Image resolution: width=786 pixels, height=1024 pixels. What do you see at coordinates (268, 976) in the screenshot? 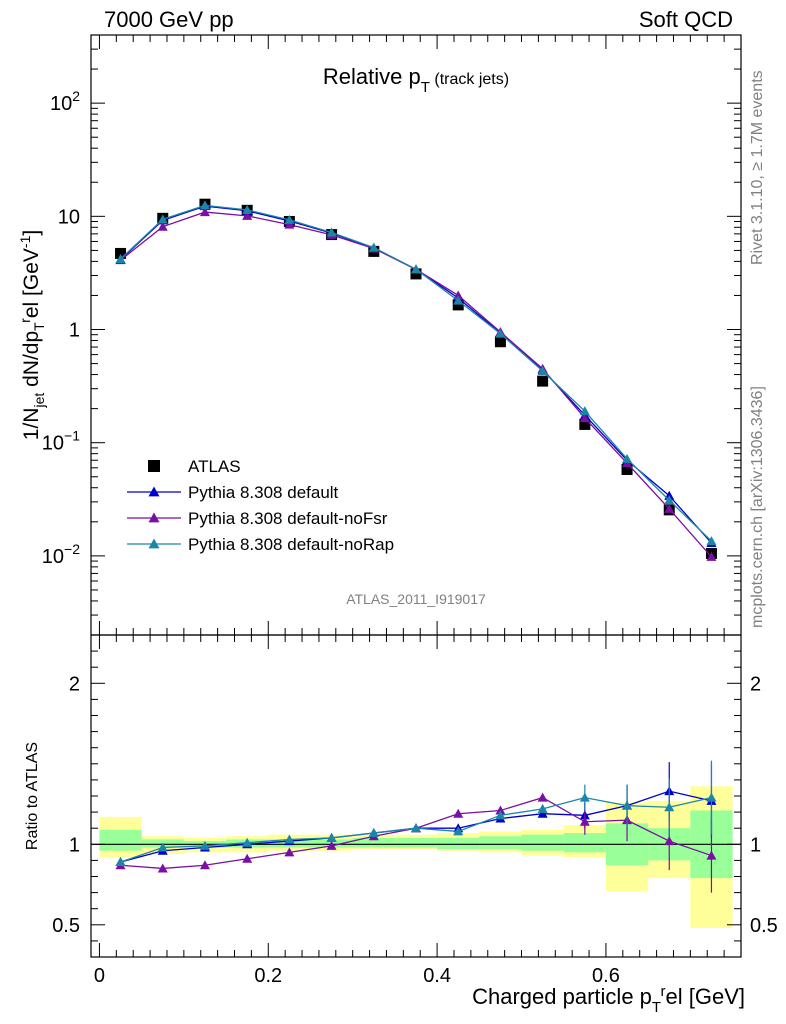
I see `x-tick-label: 0.2` at bounding box center [268, 976].